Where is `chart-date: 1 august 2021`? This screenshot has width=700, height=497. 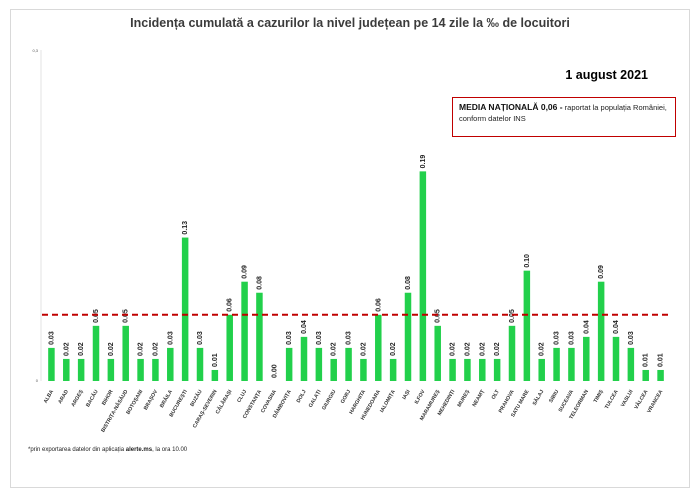 chart-date: 1 august 2021 is located at coordinates (606, 75).